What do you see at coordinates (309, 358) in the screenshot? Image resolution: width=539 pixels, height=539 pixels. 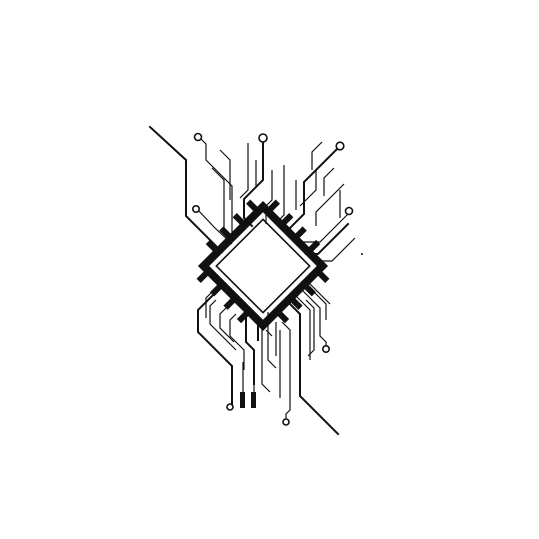 I see `trace-group-lower-right` at bounding box center [309, 358].